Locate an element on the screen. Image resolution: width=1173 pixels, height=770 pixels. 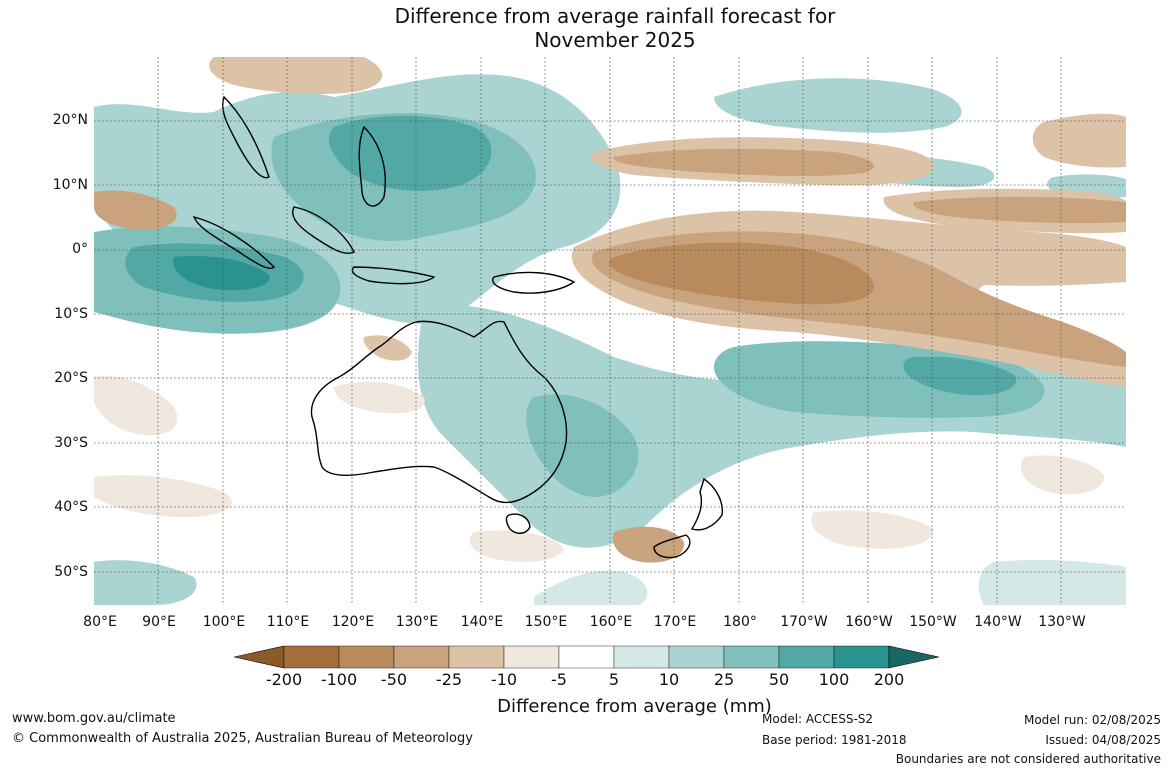
issued-text: Issued: 04/08/2025 is located at coordinates (1103, 740).